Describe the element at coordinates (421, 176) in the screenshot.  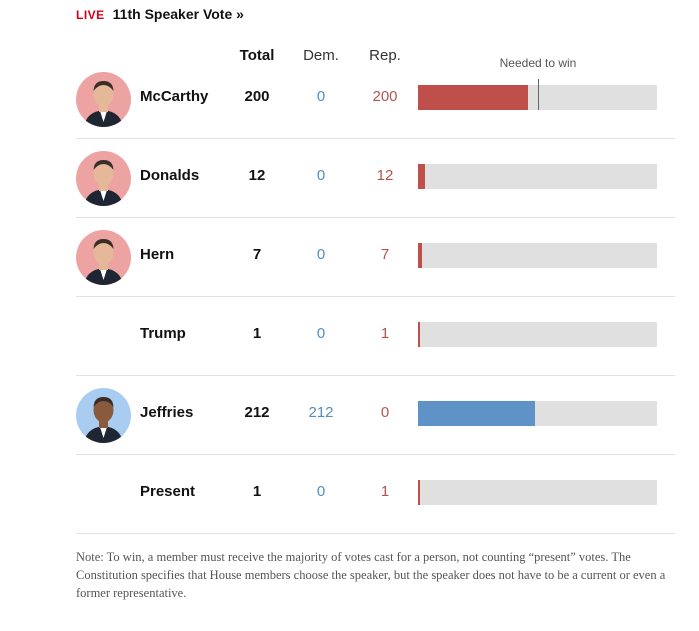
I see `vote-bar-donalds` at that location.